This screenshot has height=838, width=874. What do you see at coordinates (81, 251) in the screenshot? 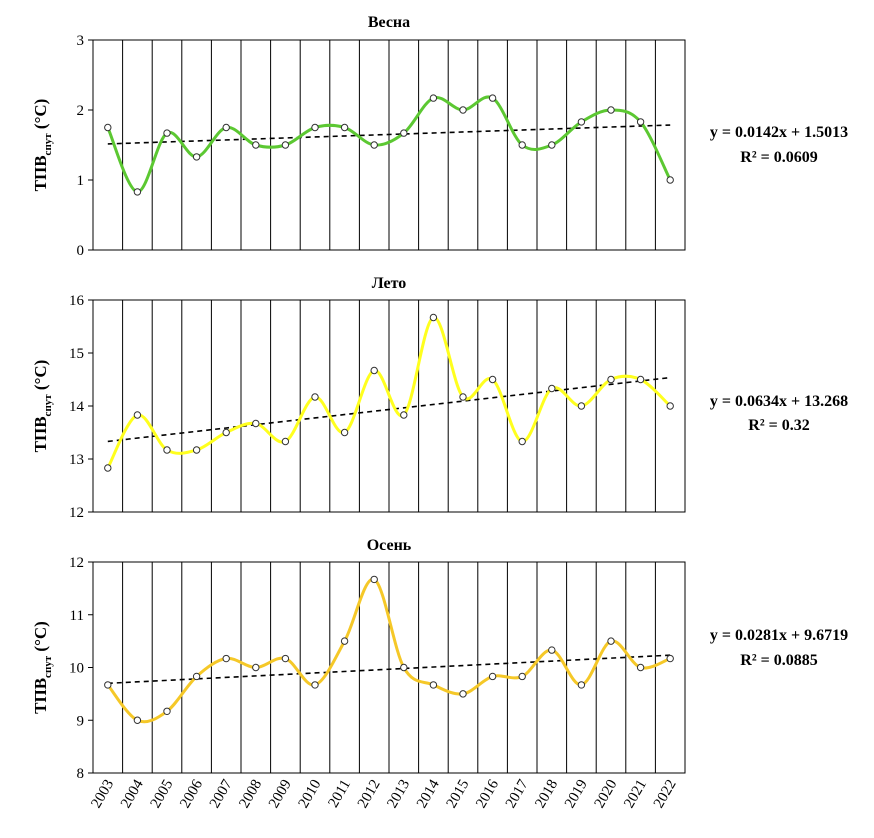
I see `y-tick-label: 0` at bounding box center [81, 251].